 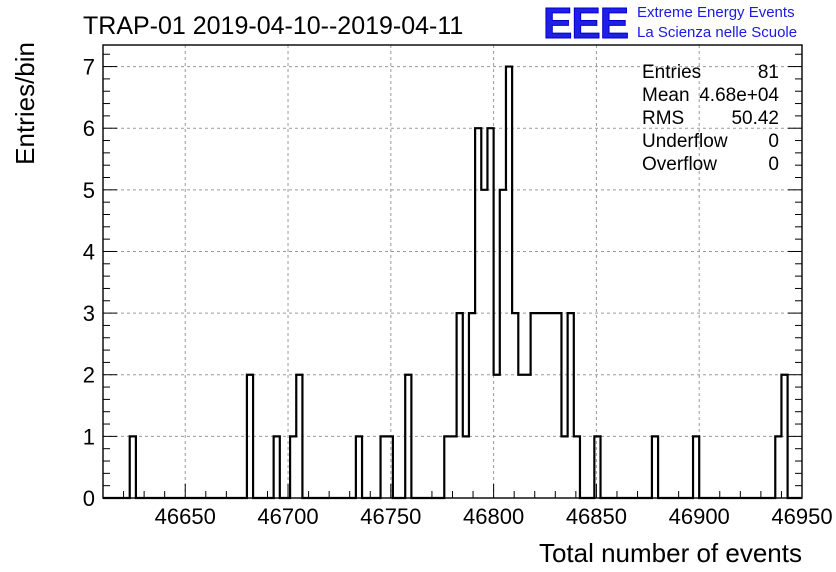 What do you see at coordinates (493, 516) in the screenshot?
I see `x-tick-label: 46800` at bounding box center [493, 516].